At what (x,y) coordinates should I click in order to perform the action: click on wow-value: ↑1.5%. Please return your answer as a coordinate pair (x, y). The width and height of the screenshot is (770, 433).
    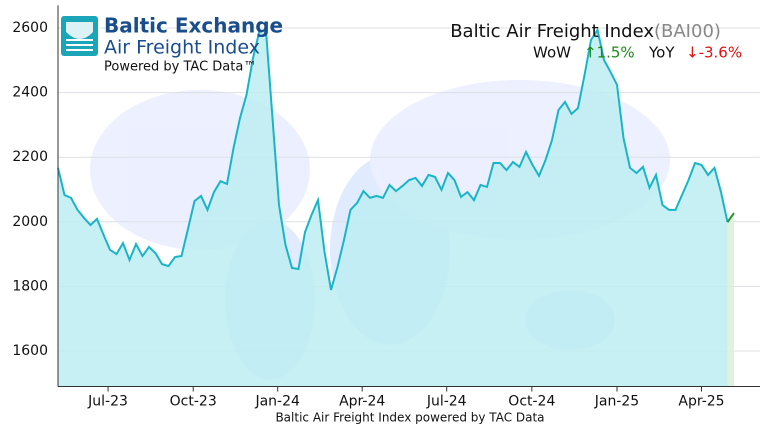
    Looking at the image, I should click on (609, 53).